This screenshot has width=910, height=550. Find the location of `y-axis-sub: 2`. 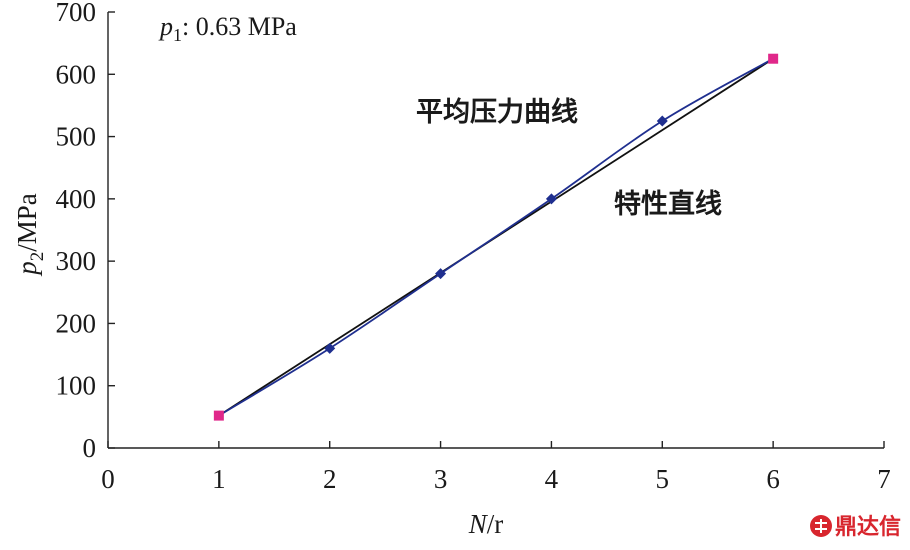

y-axis-sub: 2 is located at coordinates (37, 257).